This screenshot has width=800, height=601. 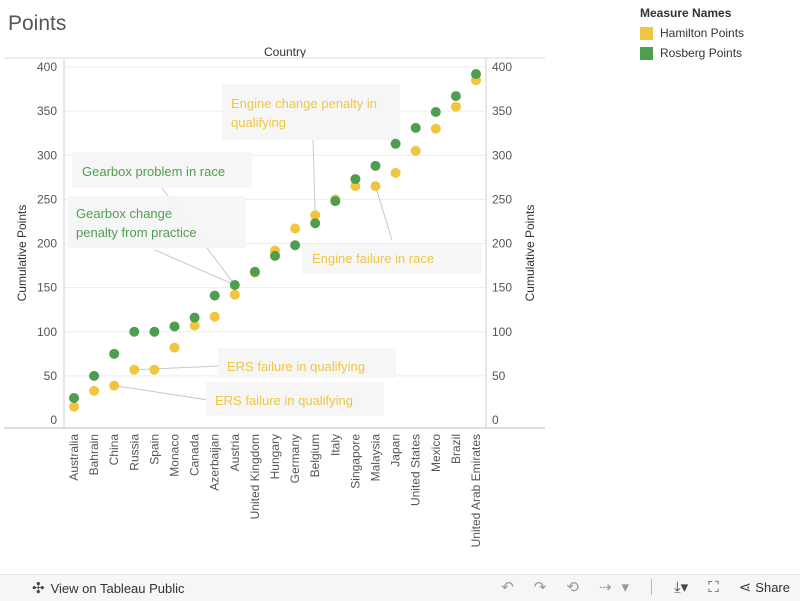 What do you see at coordinates (499, 376) in the screenshot?
I see `y-tick-label-right: 50` at bounding box center [499, 376].